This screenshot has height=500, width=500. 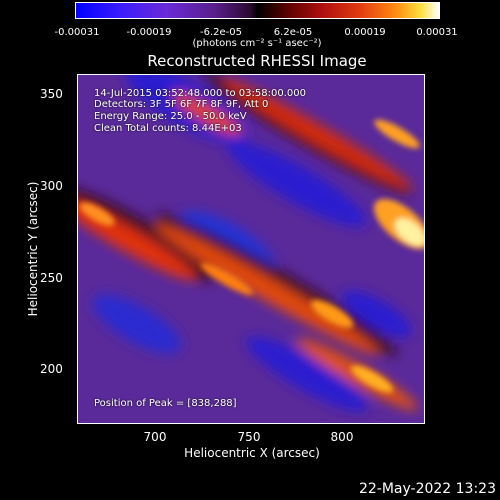 I want to click on colorbar-tick-label: 6.2e-05, so click(x=293, y=32).